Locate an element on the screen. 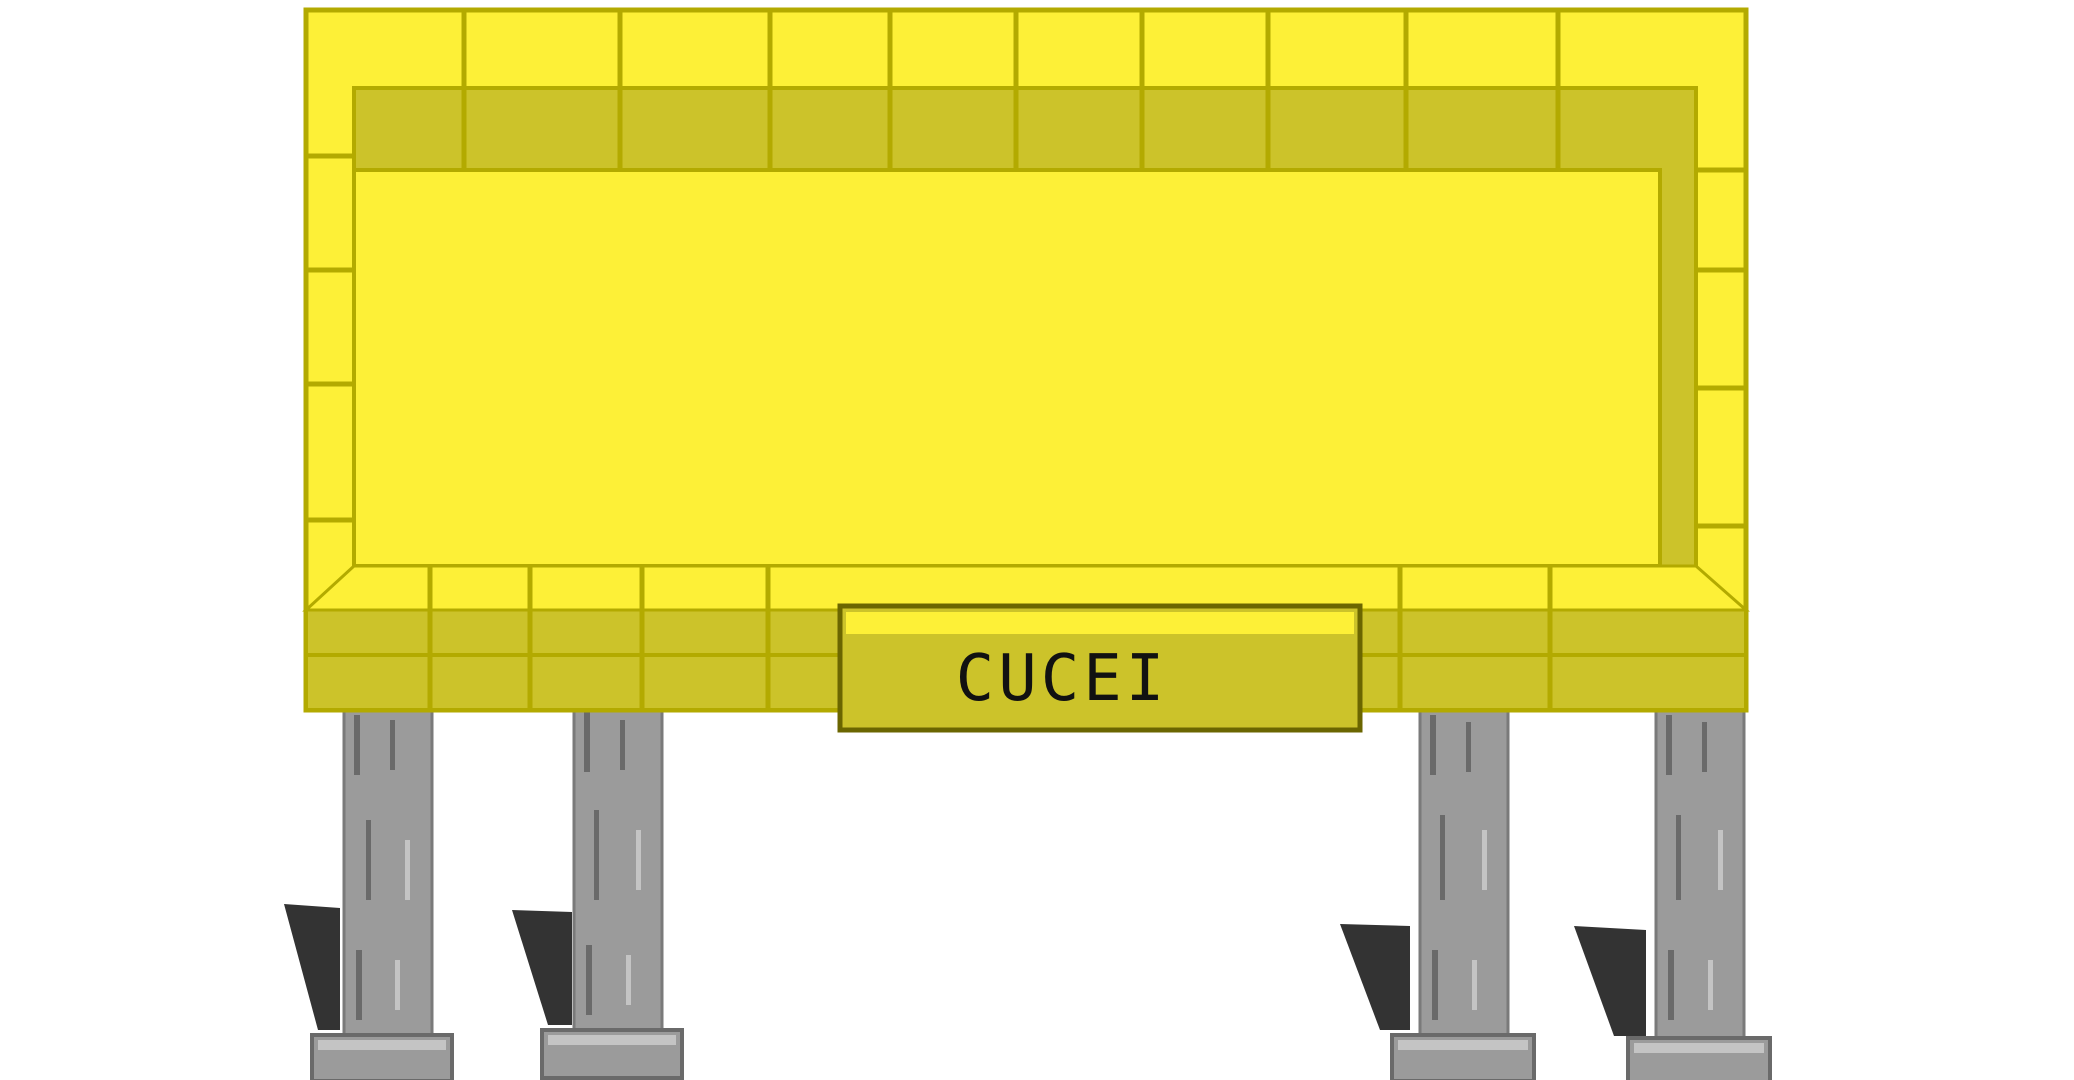 The image size is (2074, 1080). post-shadows is located at coordinates (965, 970).